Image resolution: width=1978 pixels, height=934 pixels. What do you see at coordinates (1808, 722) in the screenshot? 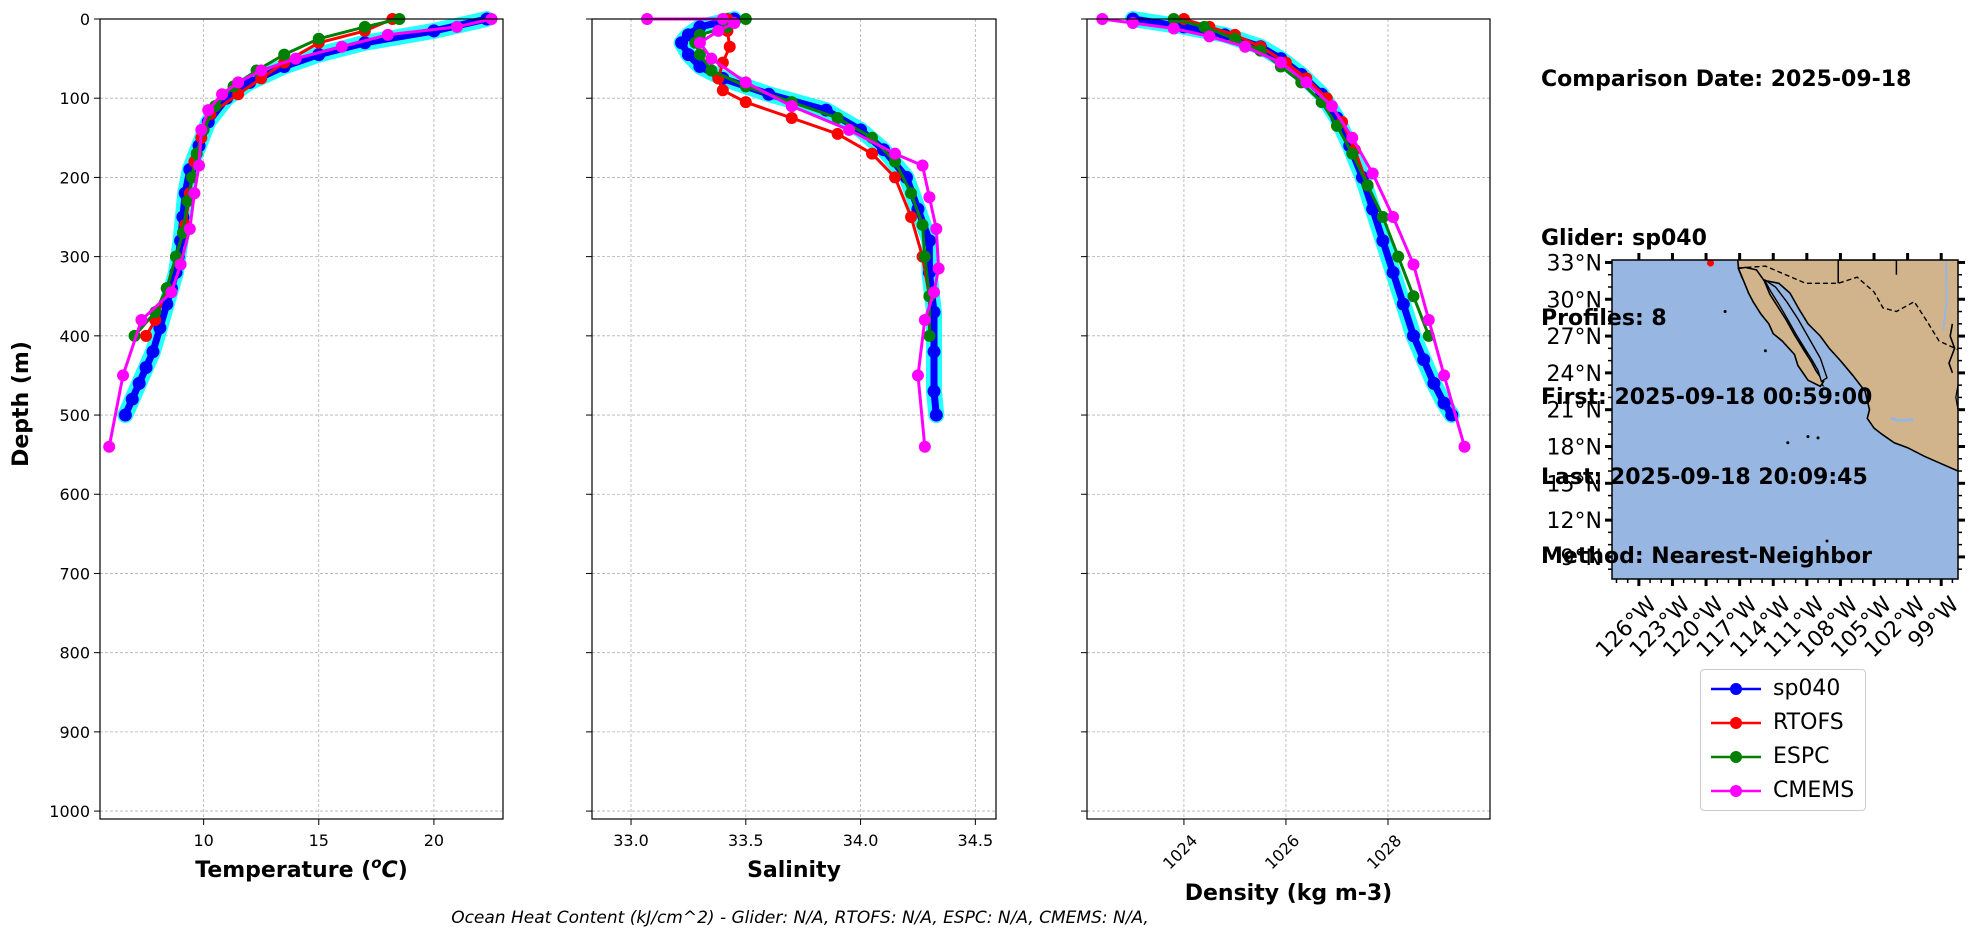
I see `legend-label-rtofs: RTOFS` at bounding box center [1808, 722].